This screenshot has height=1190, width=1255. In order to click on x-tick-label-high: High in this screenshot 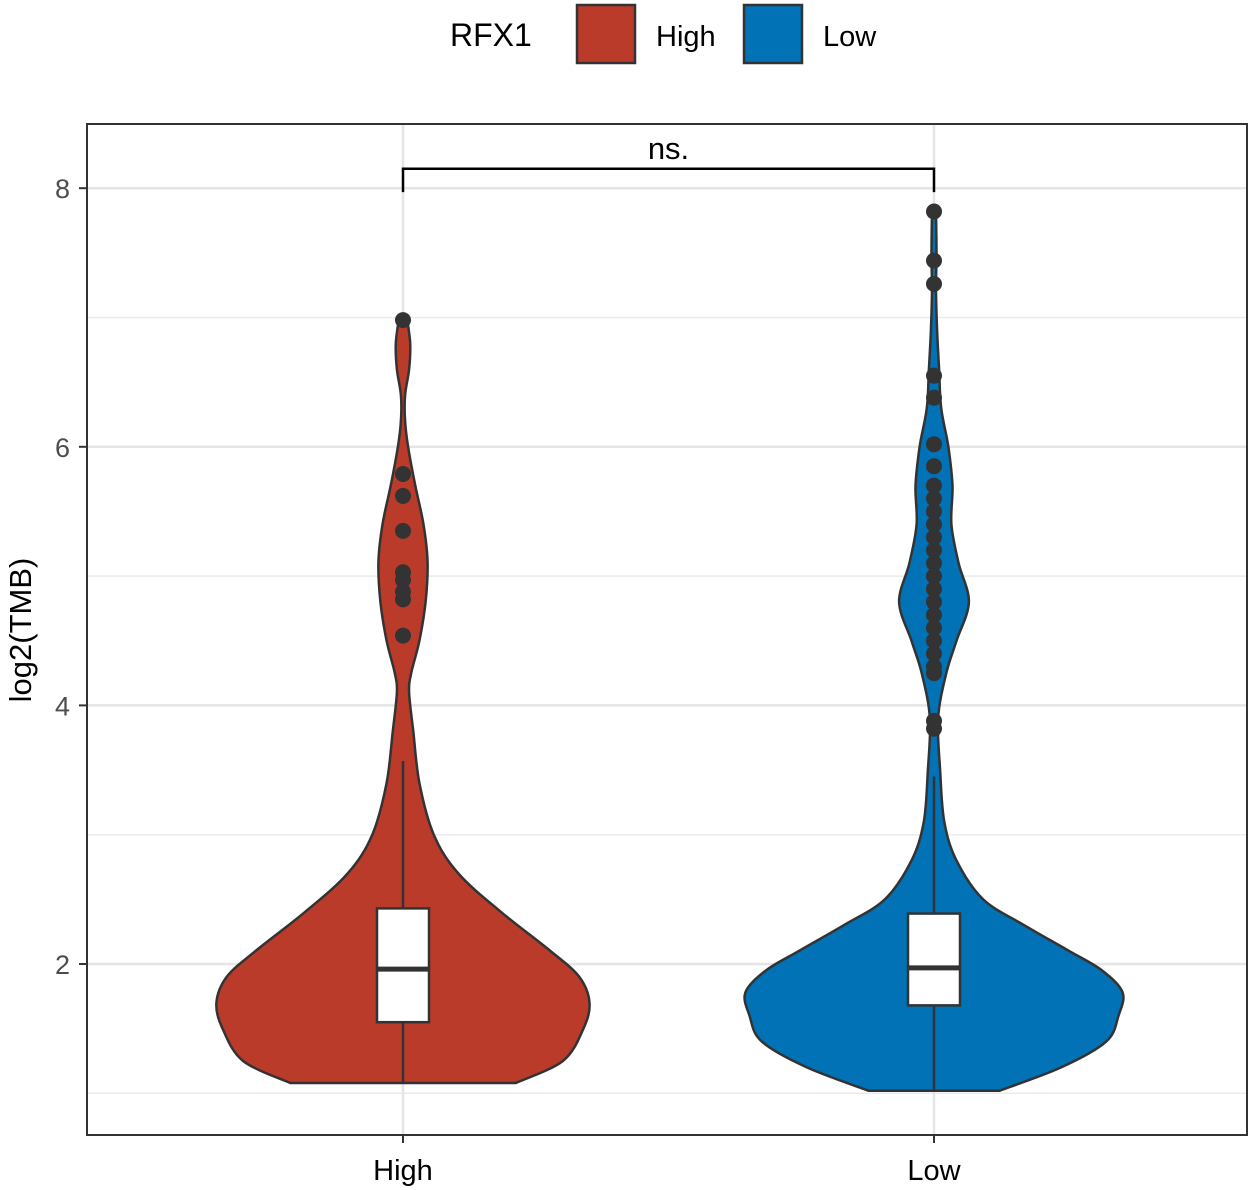, I will do `click(403, 1171)`.